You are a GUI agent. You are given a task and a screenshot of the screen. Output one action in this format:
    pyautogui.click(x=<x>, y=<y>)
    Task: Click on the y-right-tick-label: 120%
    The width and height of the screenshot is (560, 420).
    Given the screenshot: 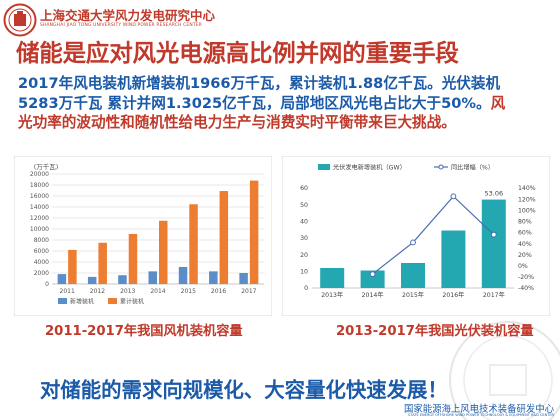 What is the action you would take?
    pyautogui.click(x=527, y=199)
    